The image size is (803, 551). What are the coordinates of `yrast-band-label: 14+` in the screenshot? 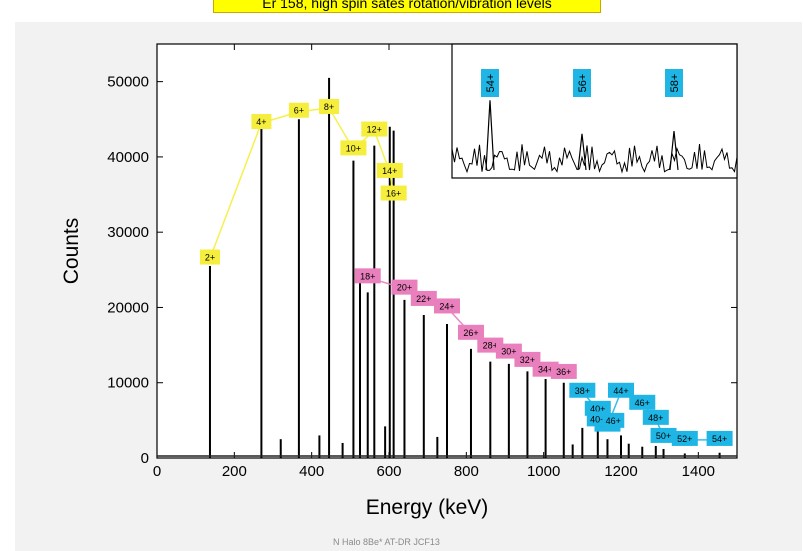 It's located at (389, 170).